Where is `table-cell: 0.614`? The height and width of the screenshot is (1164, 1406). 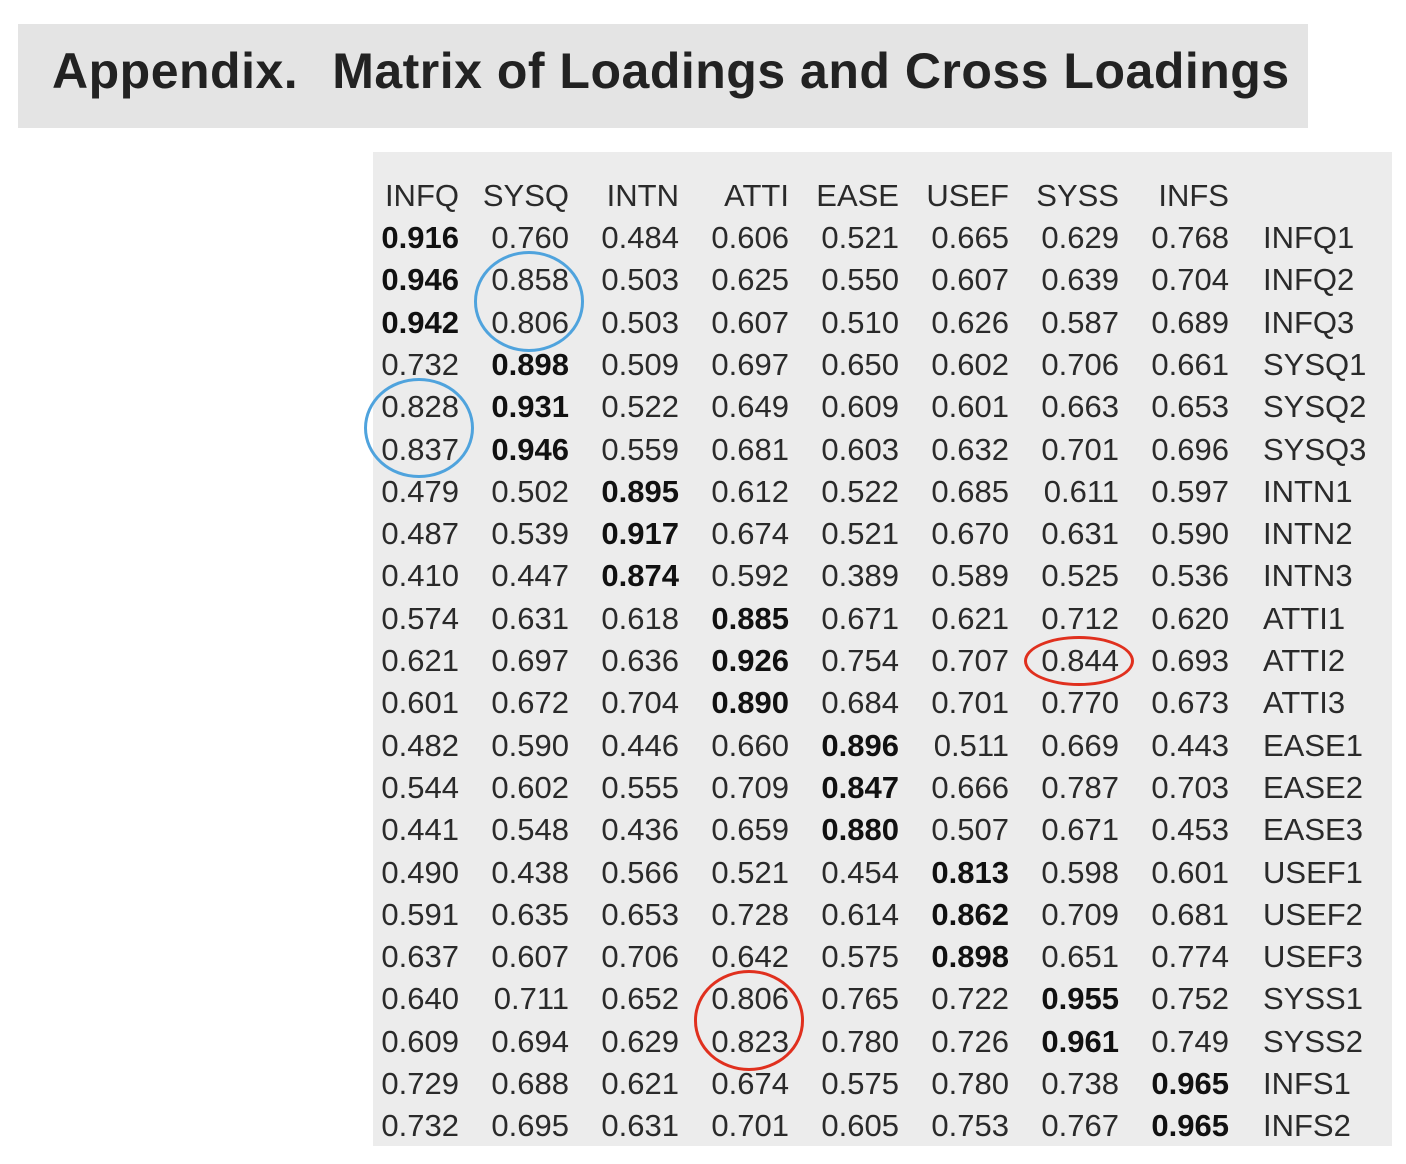
table-cell: 0.614 is located at coordinates (860, 914).